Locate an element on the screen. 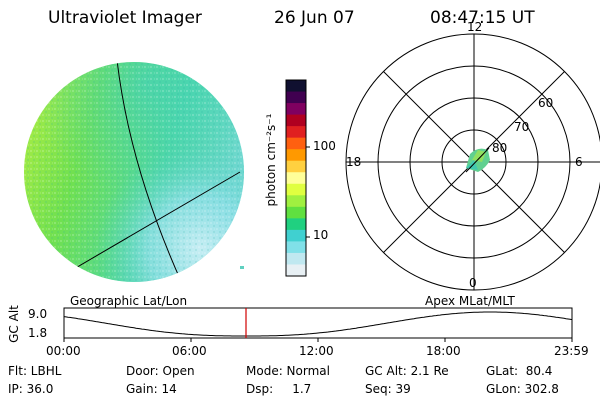 The width and height of the screenshot is (600, 400). footer-gain: Gain: 14 is located at coordinates (151, 389).